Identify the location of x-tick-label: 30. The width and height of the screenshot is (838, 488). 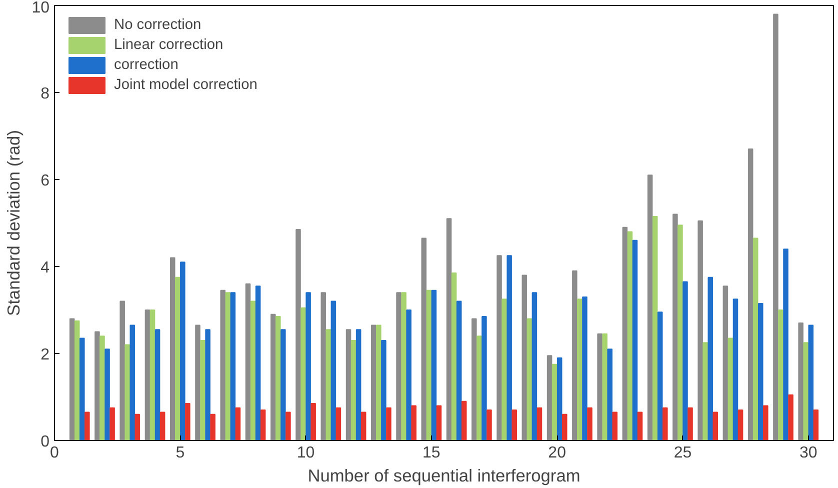
(808, 453).